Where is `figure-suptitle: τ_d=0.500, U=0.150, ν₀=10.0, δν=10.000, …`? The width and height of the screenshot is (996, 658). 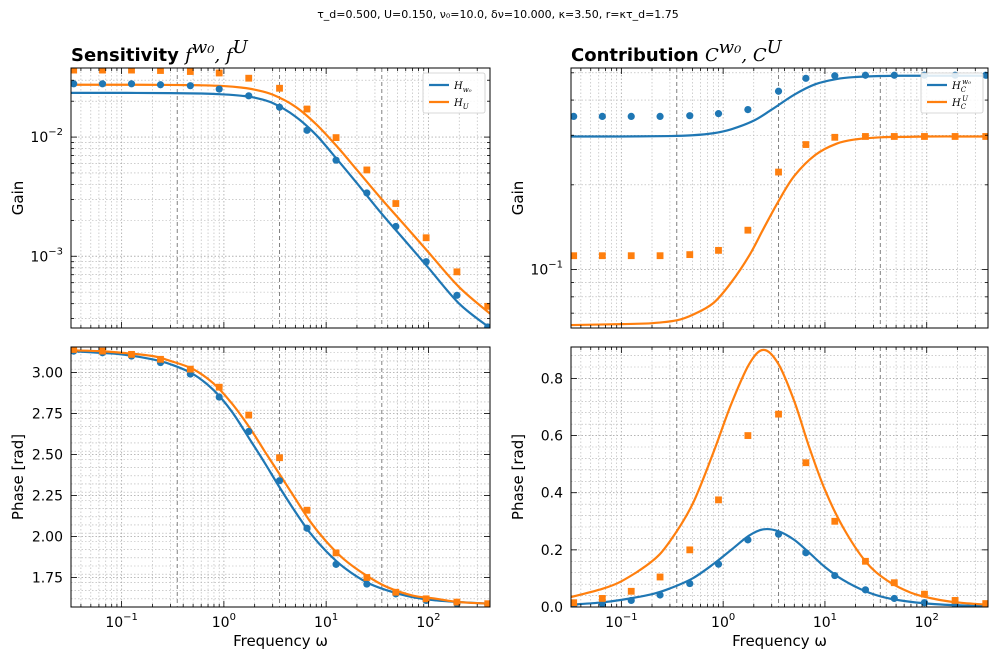
figure-suptitle: τ_d=0.500, U=0.150, ν₀=10.0, δν=10.000, … is located at coordinates (498, 14).